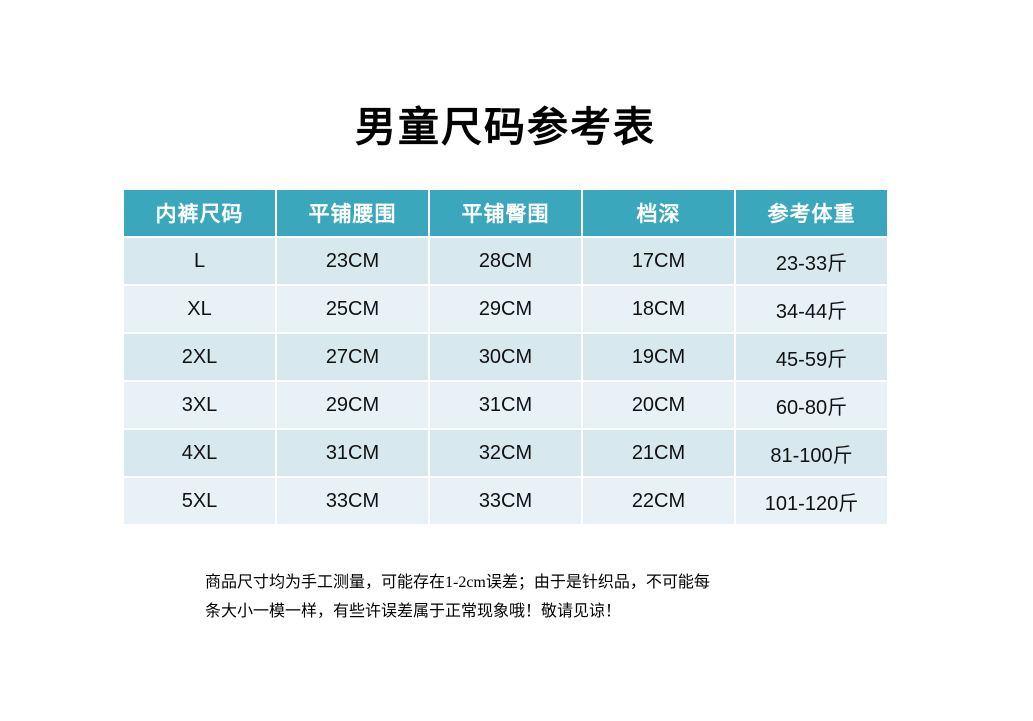  What do you see at coordinates (811, 453) in the screenshot?
I see `table-cell: 81-100斤` at bounding box center [811, 453].